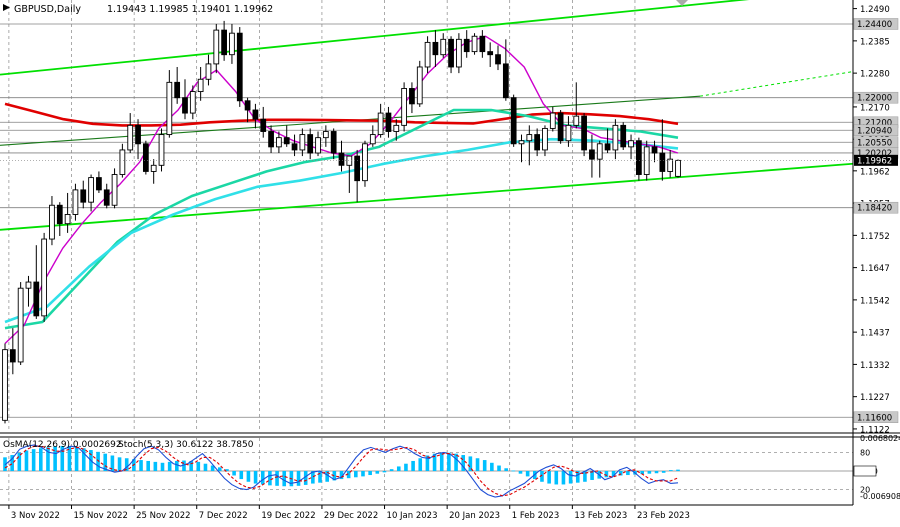  I want to click on chart-shift-marker-icon, so click(682, 3).